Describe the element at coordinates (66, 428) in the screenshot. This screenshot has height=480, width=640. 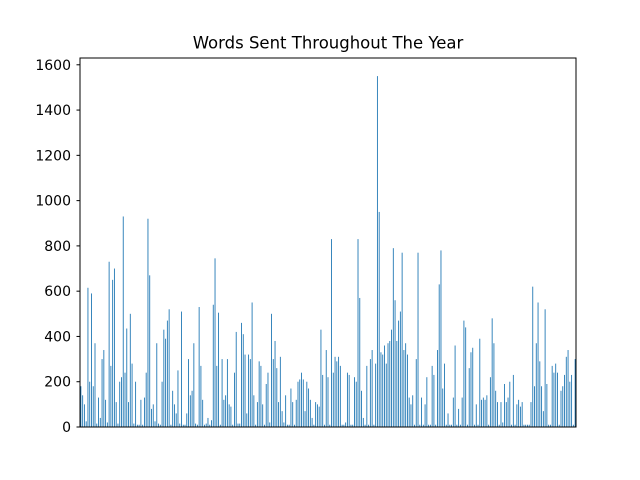
I see `y-tick-label: 0` at that location.